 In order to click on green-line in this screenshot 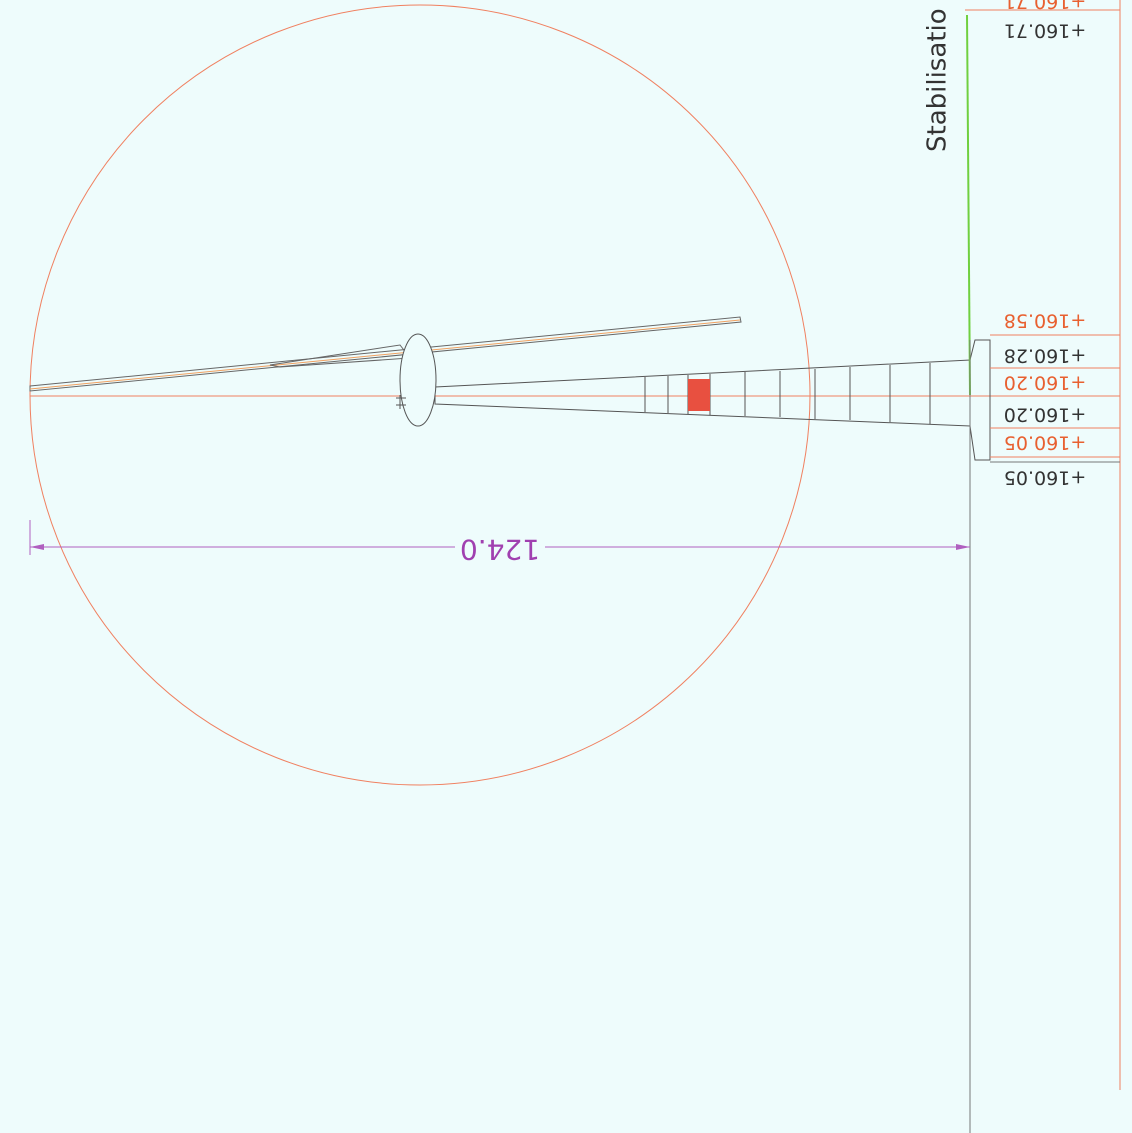, I will do `click(968, 205)`.